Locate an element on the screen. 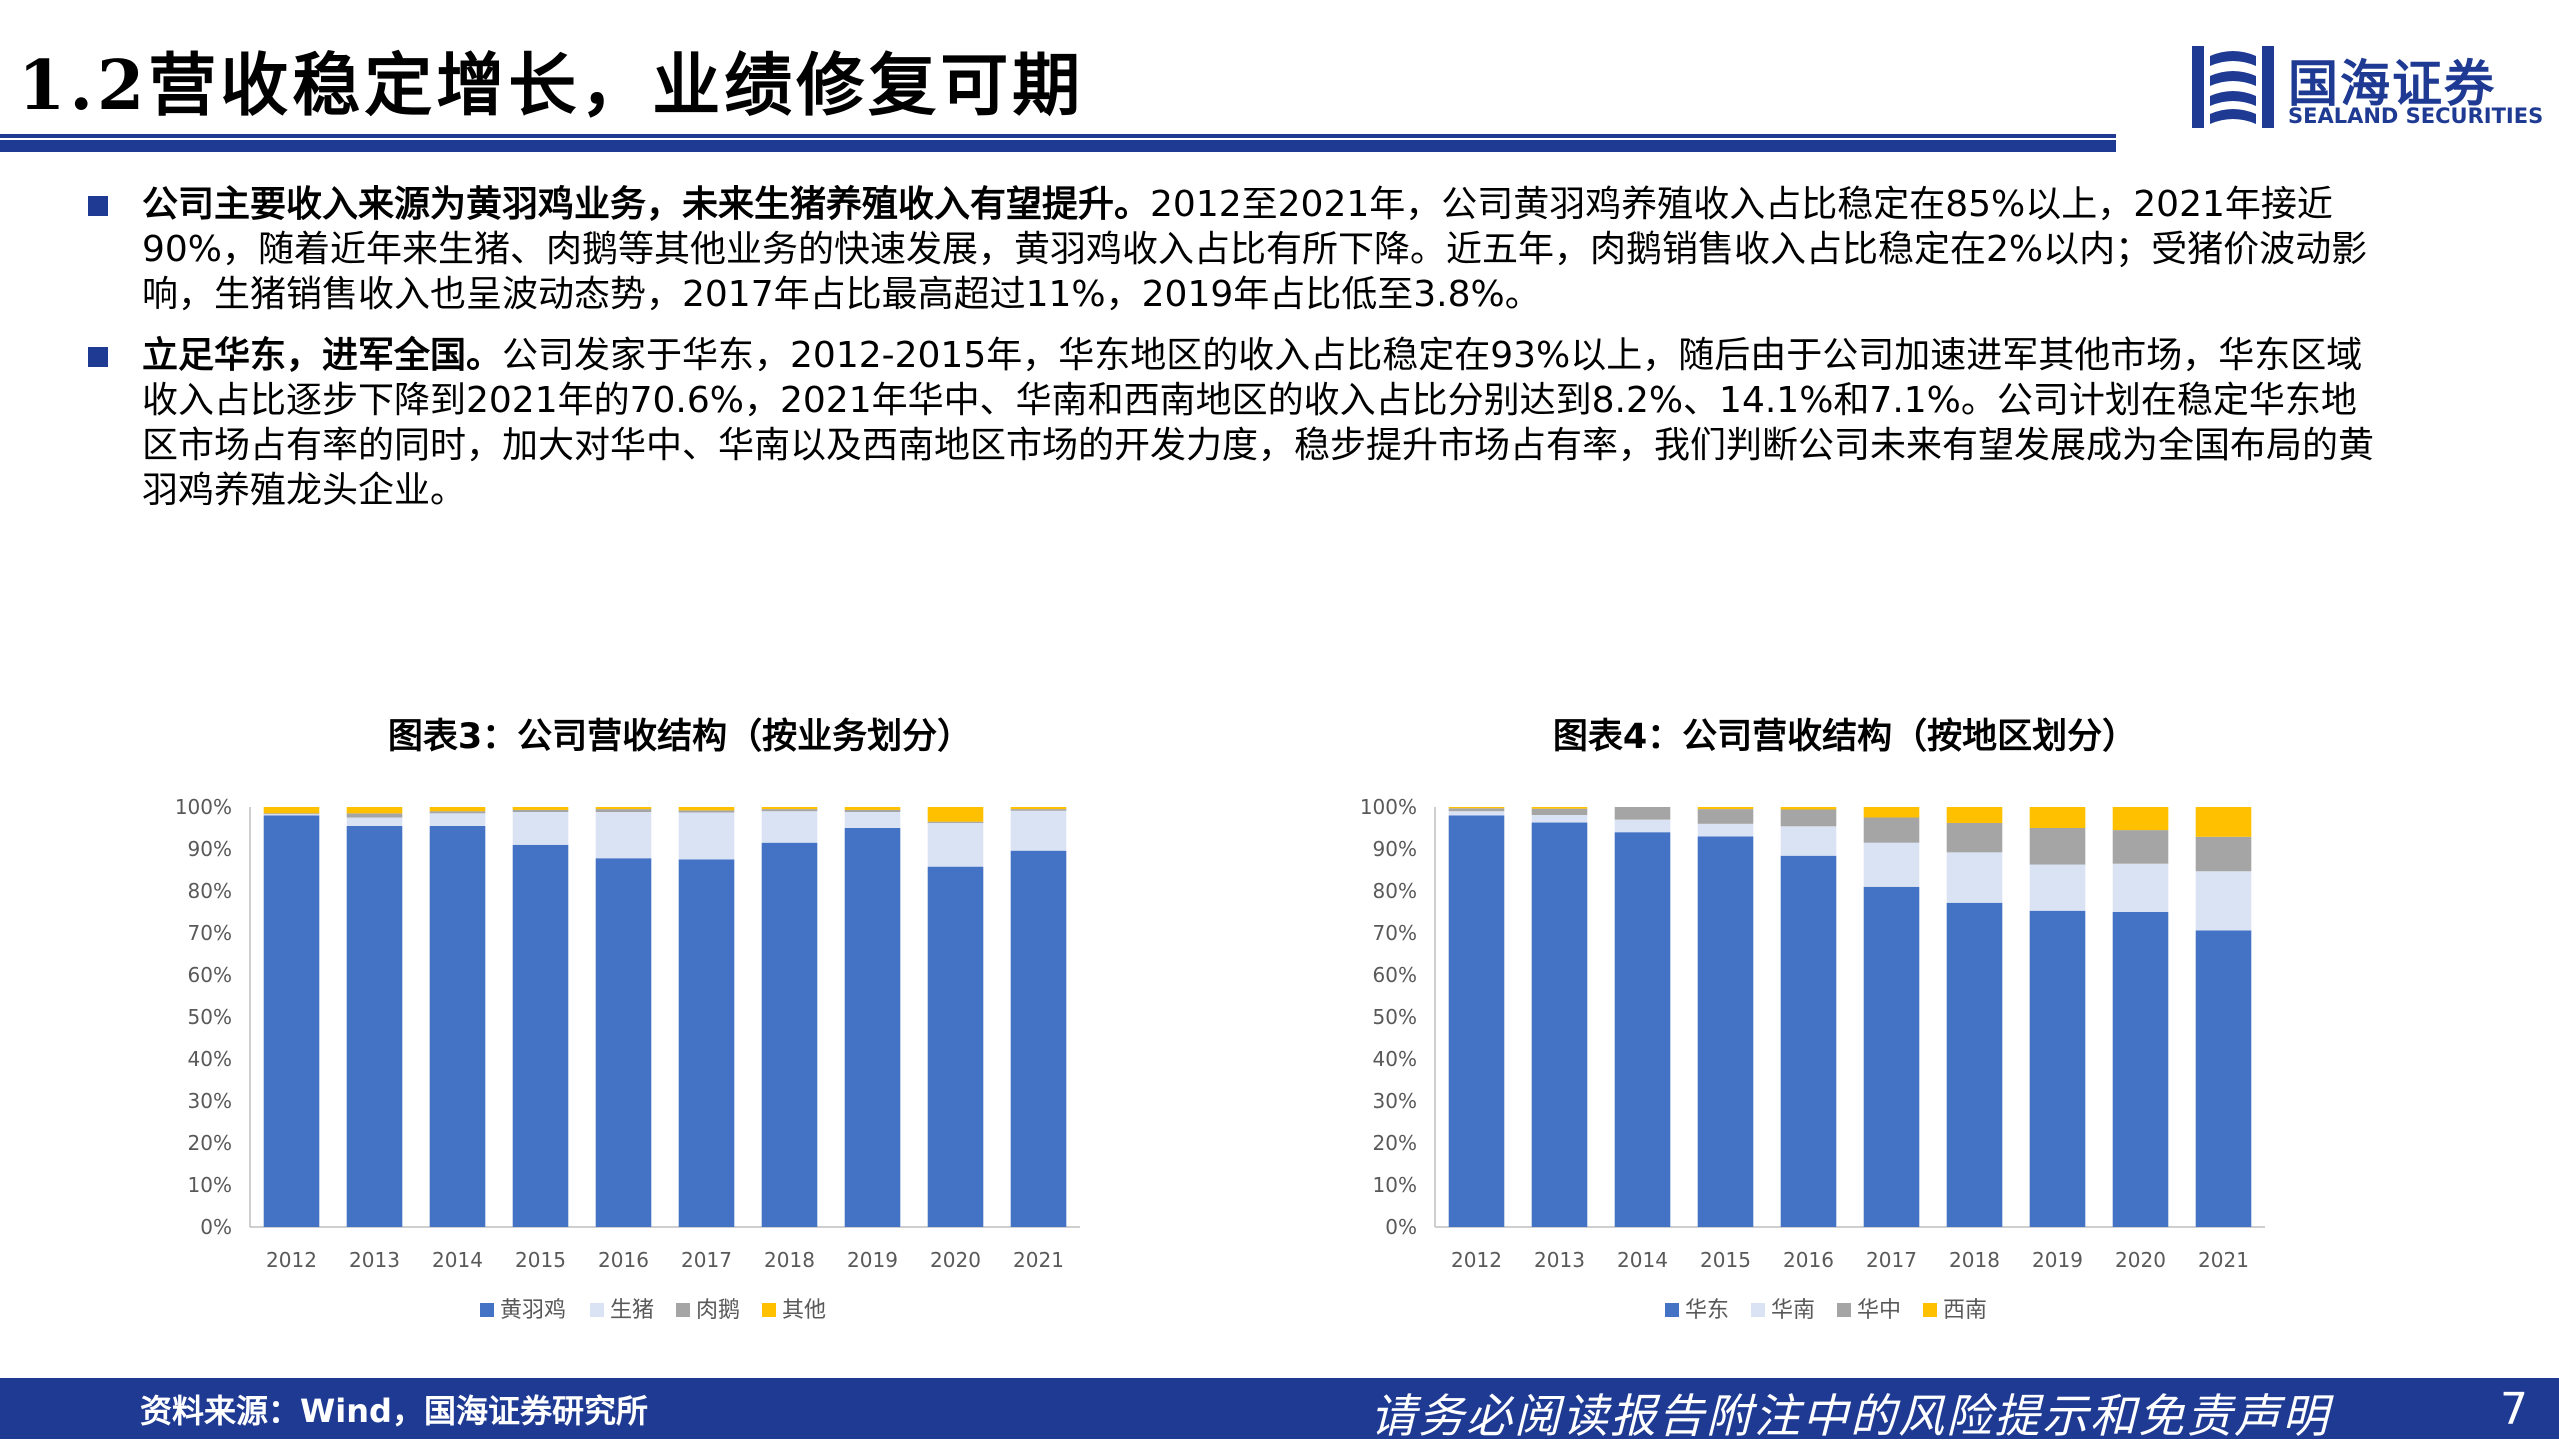 The height and width of the screenshot is (1446, 2559). y-tick-label: 100% is located at coordinates (203, 807).